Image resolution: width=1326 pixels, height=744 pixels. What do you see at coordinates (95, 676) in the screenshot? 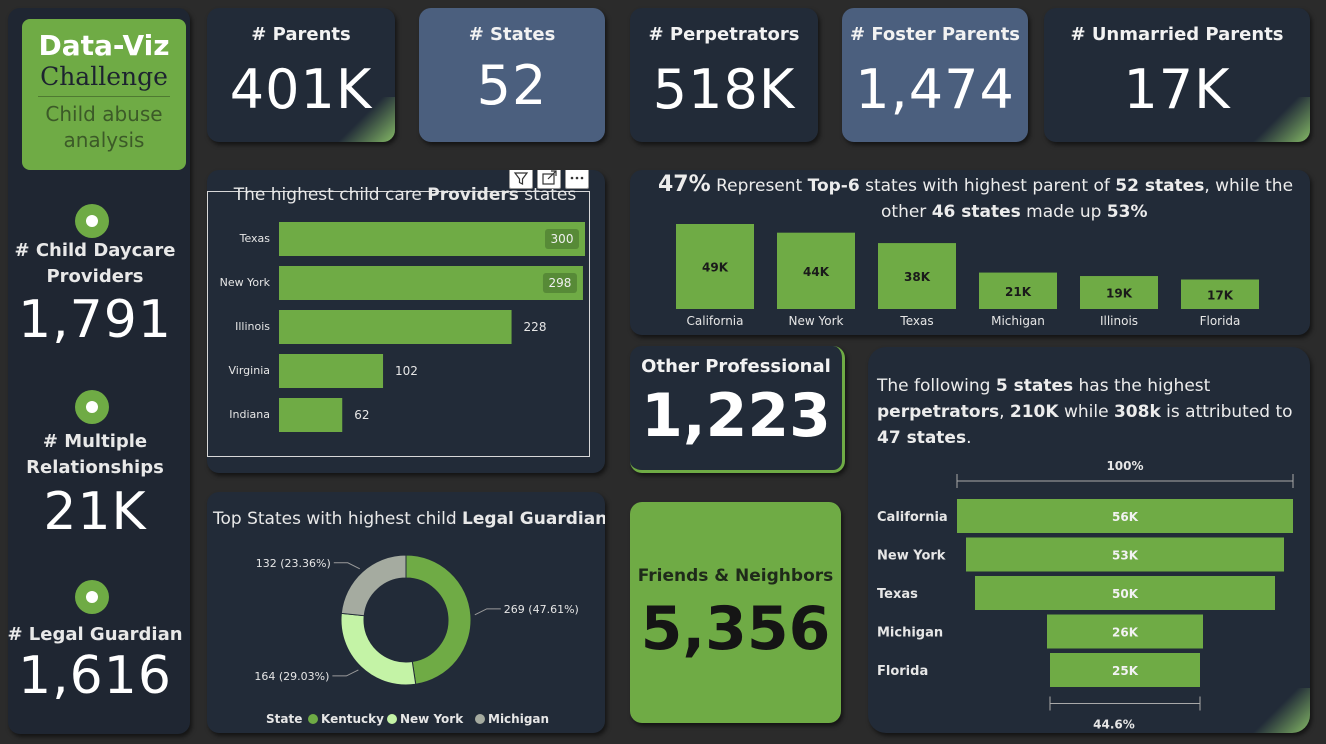
I see `legal-guardian-value: 1,616` at bounding box center [95, 676].